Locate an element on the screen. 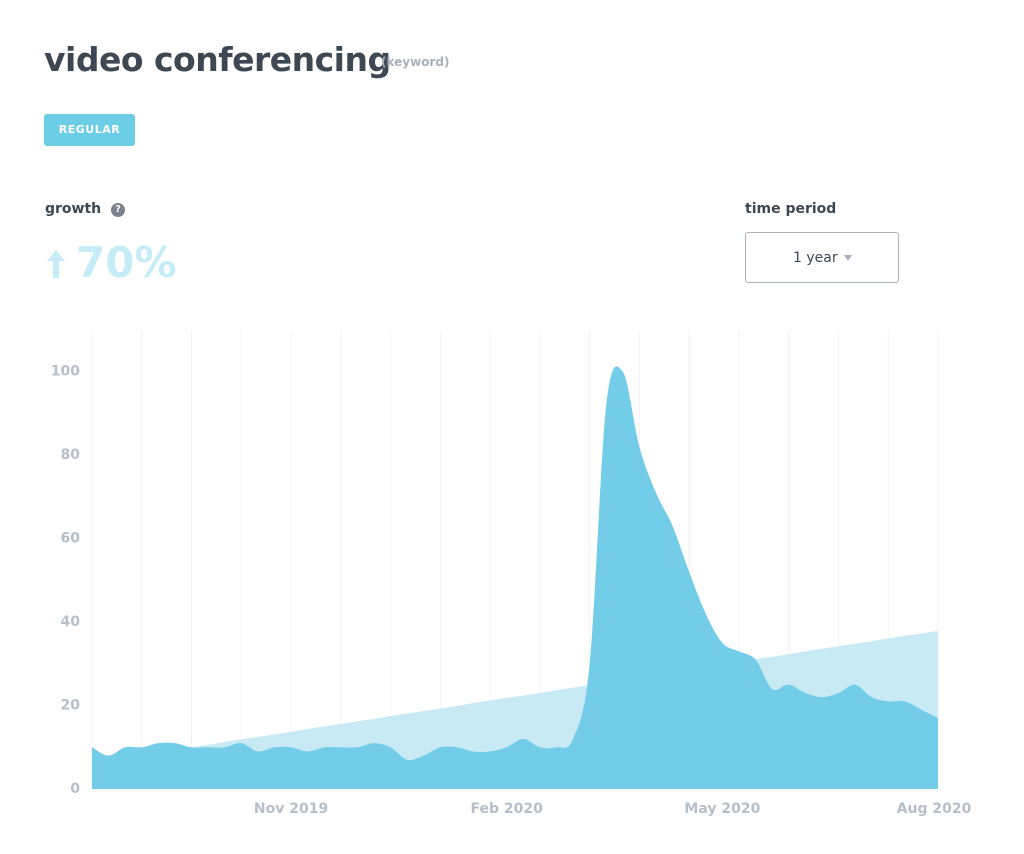 The image size is (1024, 854). x-tick-label: May 2020 is located at coordinates (722, 809).